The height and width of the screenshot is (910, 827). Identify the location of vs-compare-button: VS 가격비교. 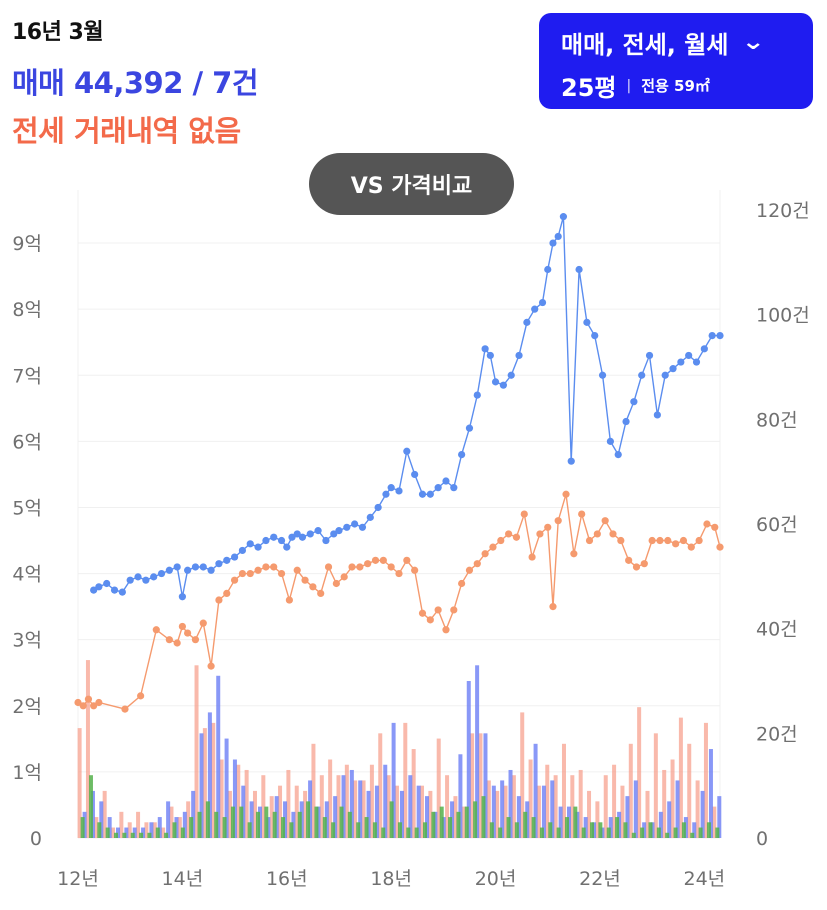
(411, 184).